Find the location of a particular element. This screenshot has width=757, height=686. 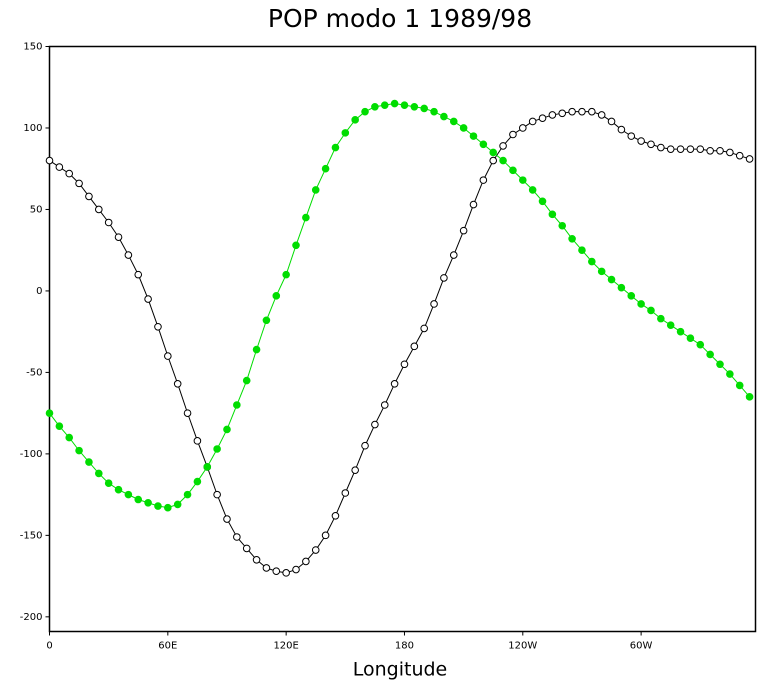

y-tick-label: 100 is located at coordinates (32, 128).